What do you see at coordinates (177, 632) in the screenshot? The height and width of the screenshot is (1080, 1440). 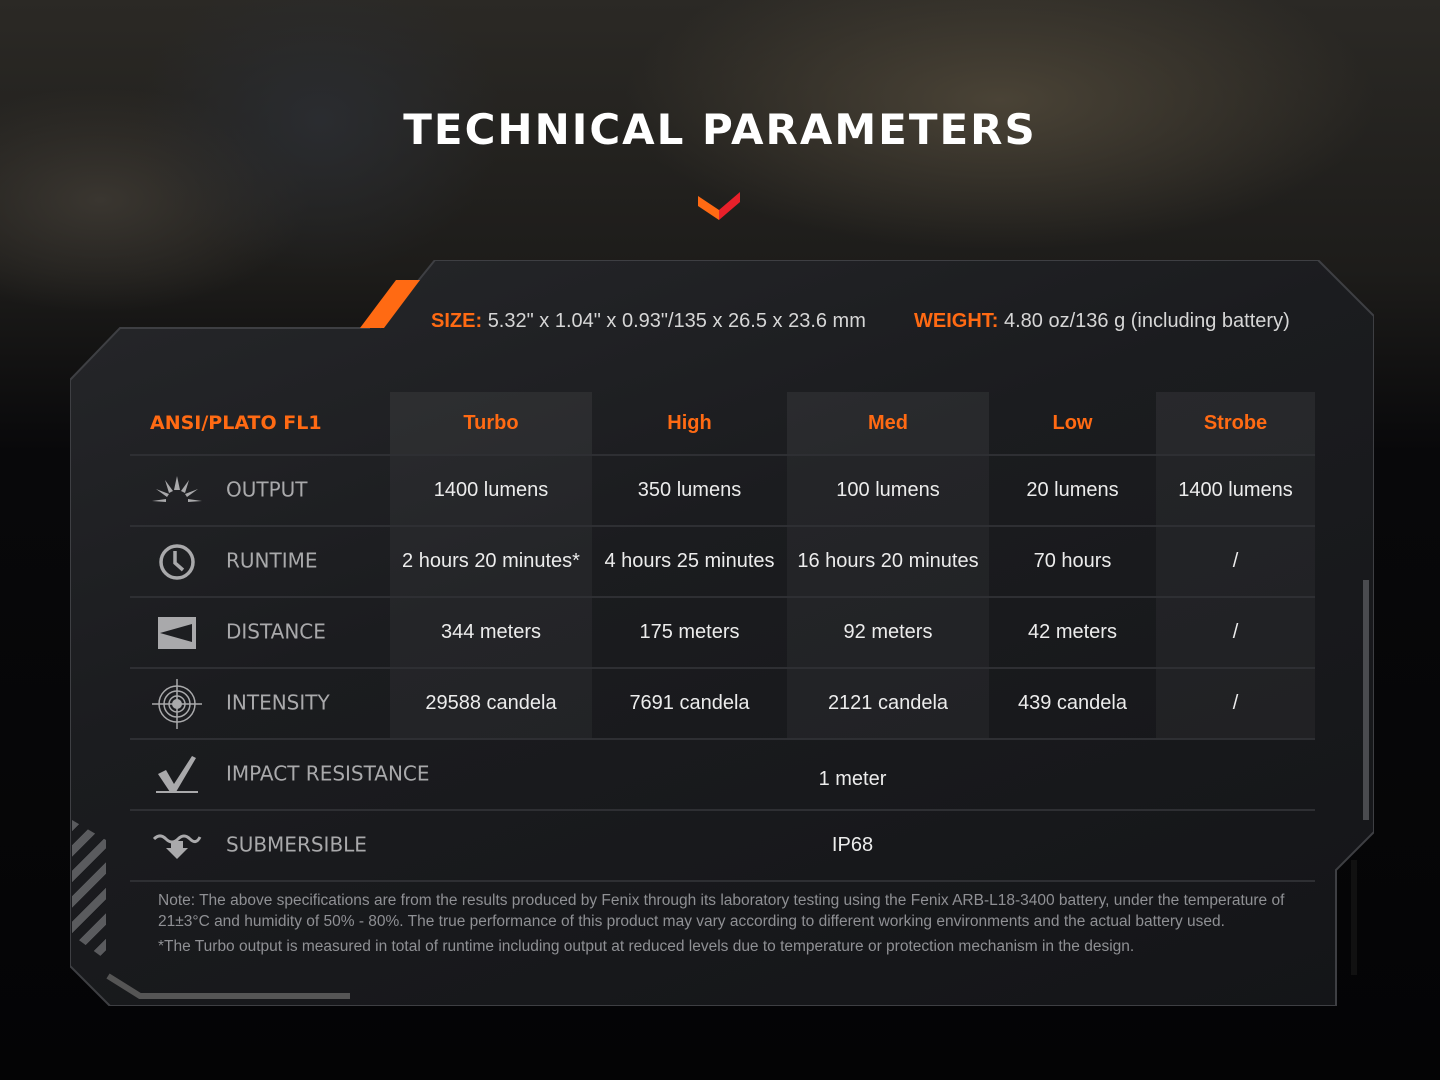 I see `distance-icon` at bounding box center [177, 632].